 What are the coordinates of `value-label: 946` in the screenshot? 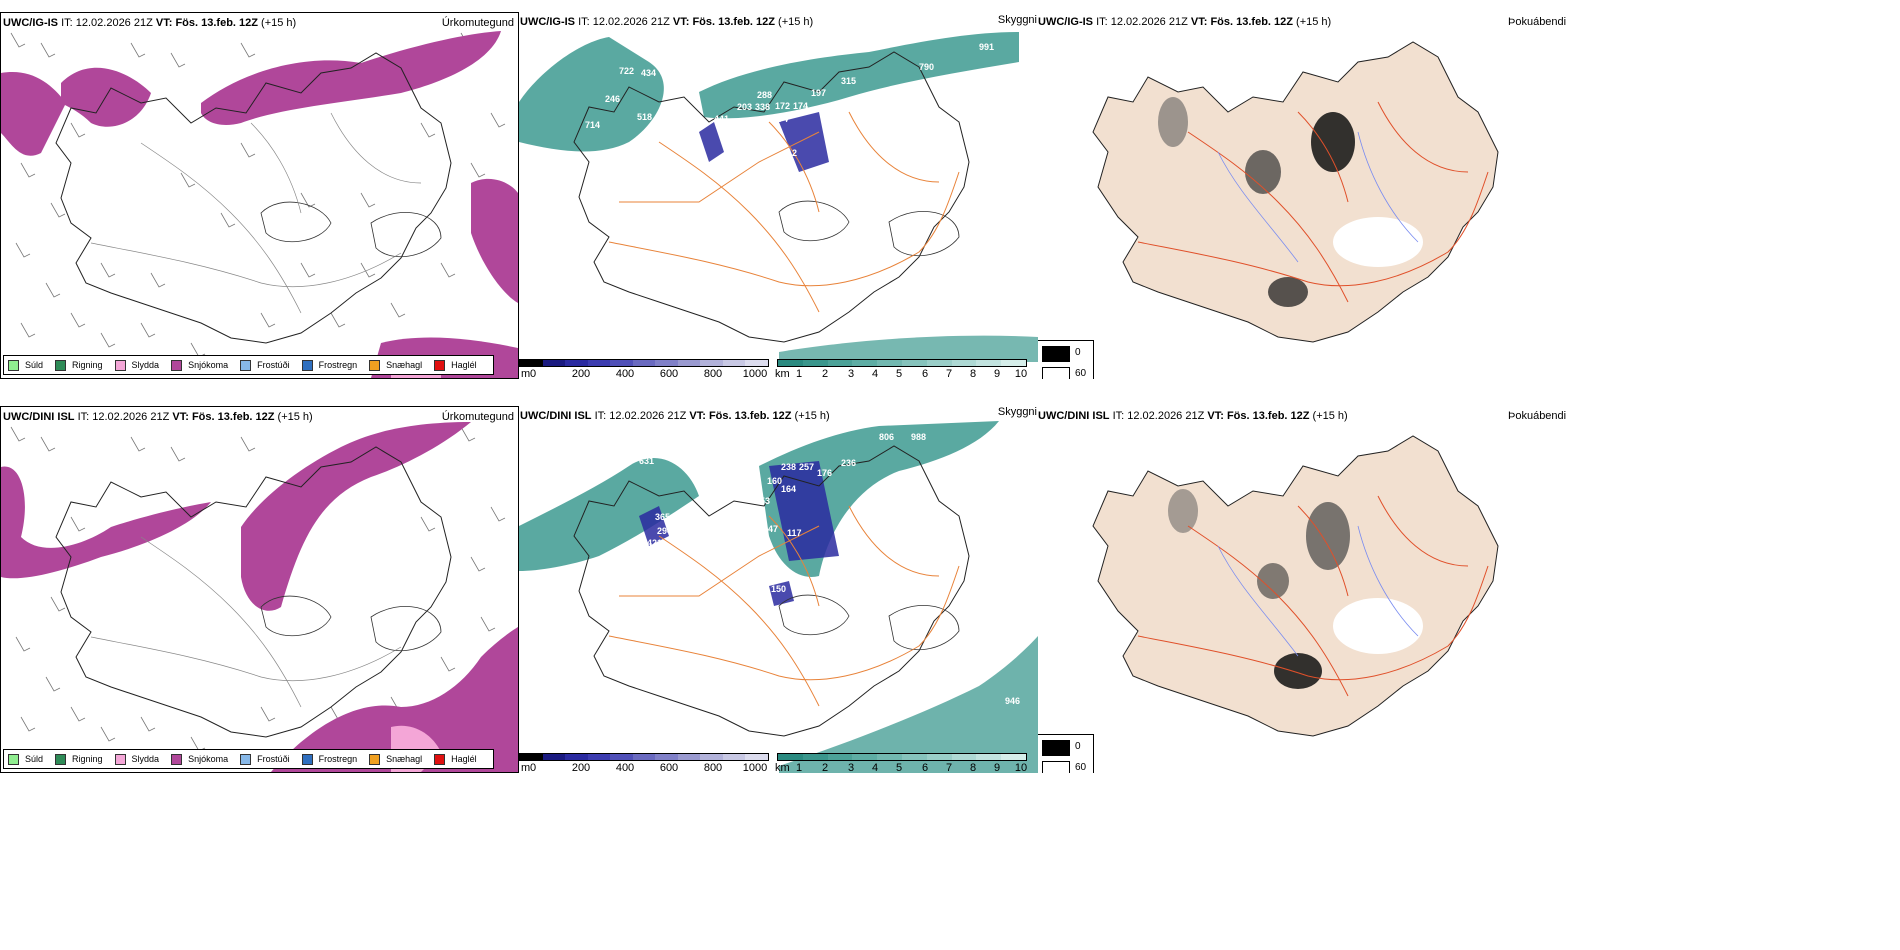 It's located at (1012, 701).